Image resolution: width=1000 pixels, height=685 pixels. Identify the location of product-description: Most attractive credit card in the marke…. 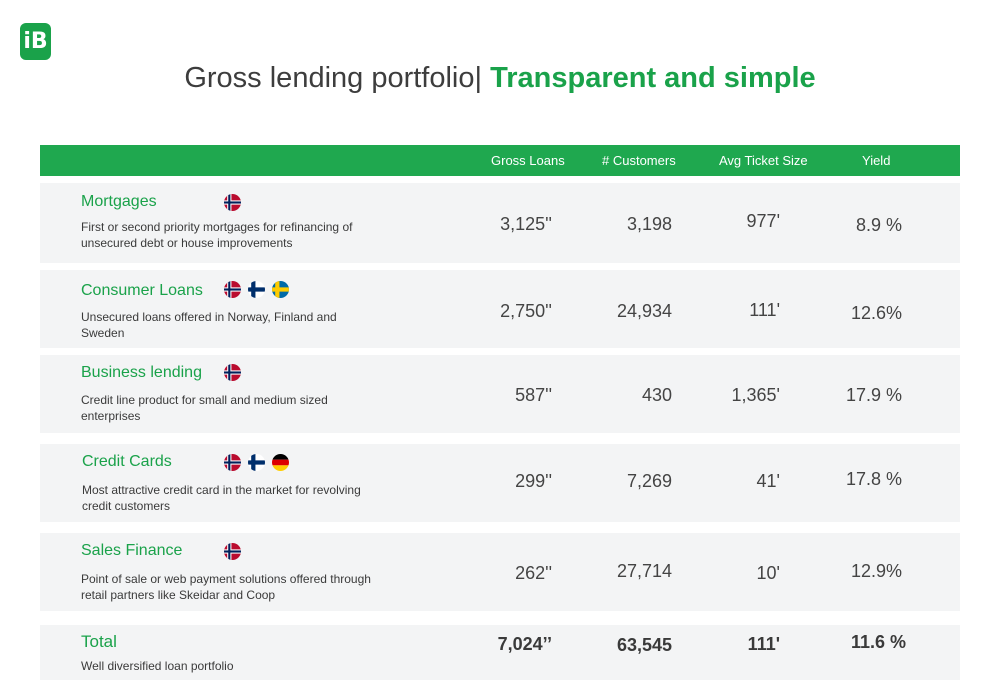
(221, 498).